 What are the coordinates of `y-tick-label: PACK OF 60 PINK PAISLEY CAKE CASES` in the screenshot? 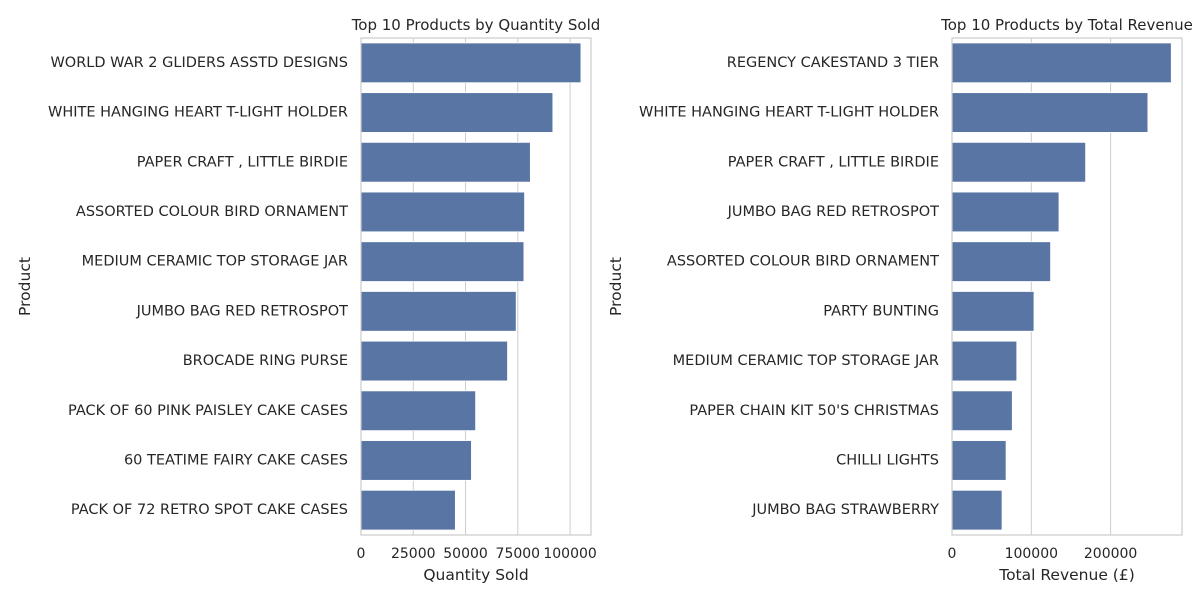 It's located at (208, 411).